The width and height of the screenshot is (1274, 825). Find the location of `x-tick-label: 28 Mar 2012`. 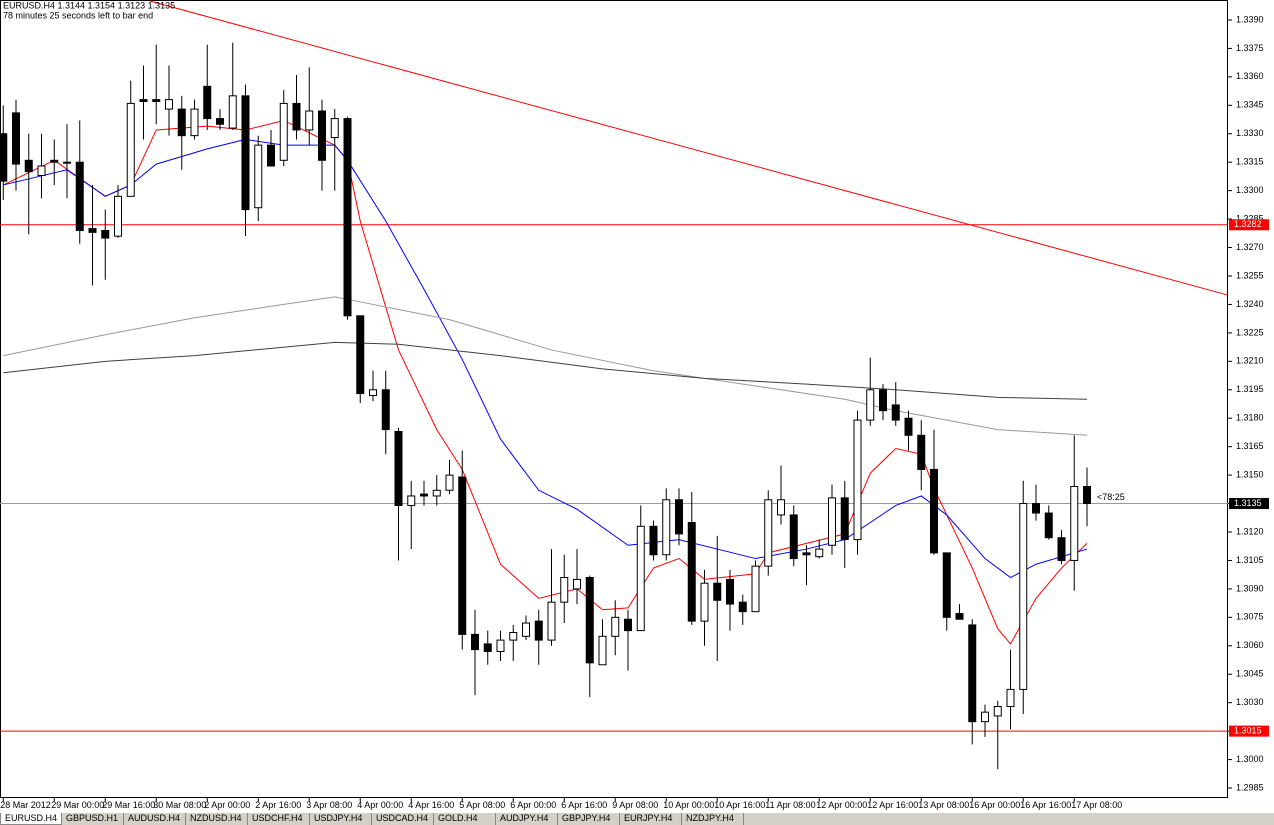

x-tick-label: 28 Mar 2012 is located at coordinates (25, 805).